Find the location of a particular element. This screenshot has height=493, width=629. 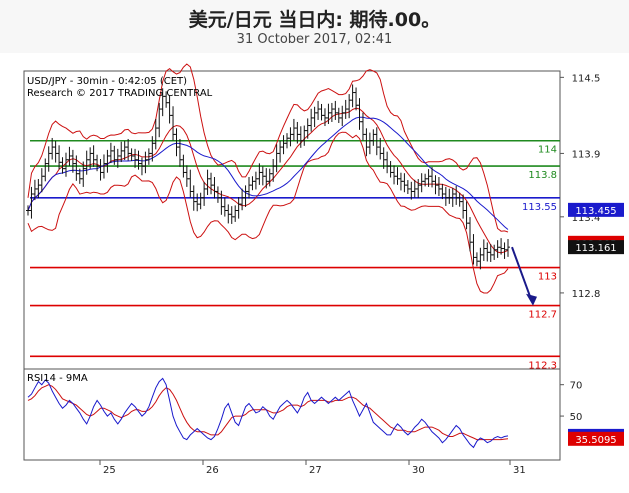

x-tick-label-4: 31 is located at coordinates (519, 470).